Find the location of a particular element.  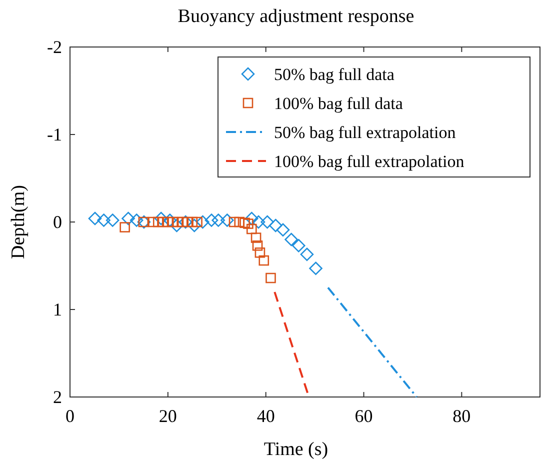

y-axis-title: Depth(m) is located at coordinates (18, 222).